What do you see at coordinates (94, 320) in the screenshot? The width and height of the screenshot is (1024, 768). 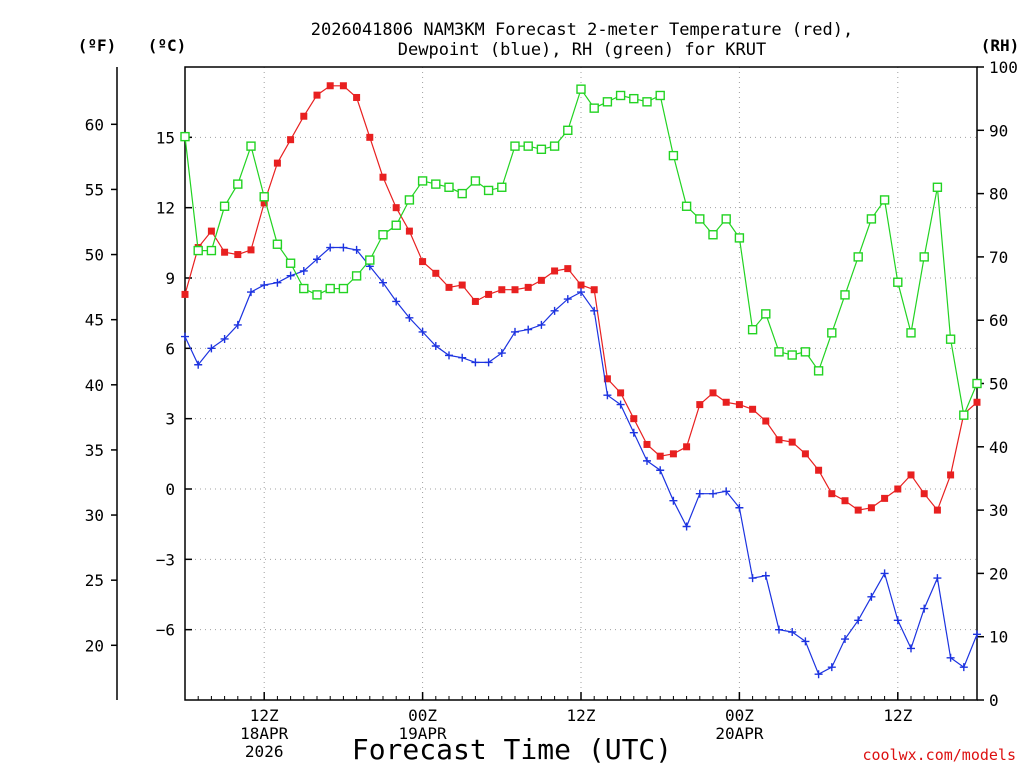 I see `fahrenheit-tick-label: 45` at bounding box center [94, 320].